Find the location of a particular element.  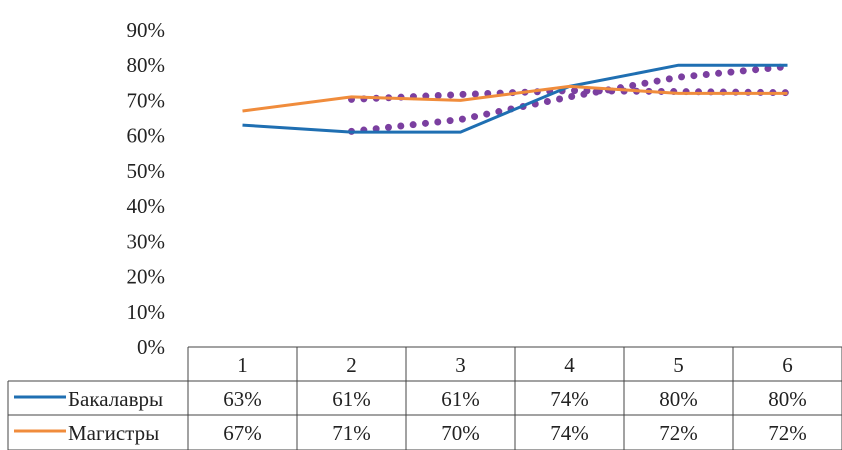

data-cell-value: 71% is located at coordinates (351, 433).